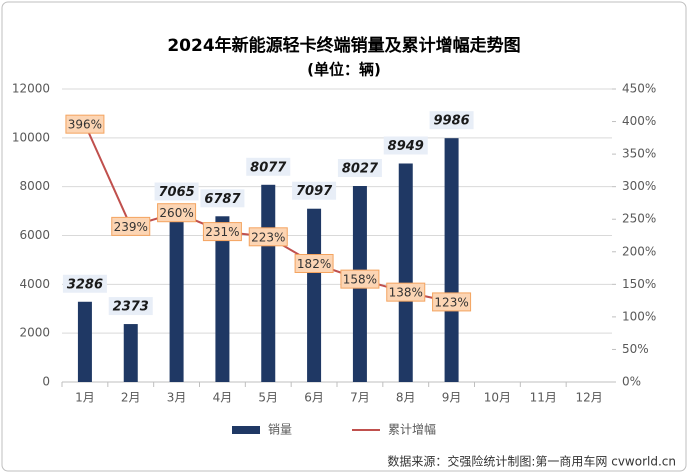 Image resolution: width=688 pixels, height=473 pixels. I want to click on y-tick-label: 10000, so click(31, 137).